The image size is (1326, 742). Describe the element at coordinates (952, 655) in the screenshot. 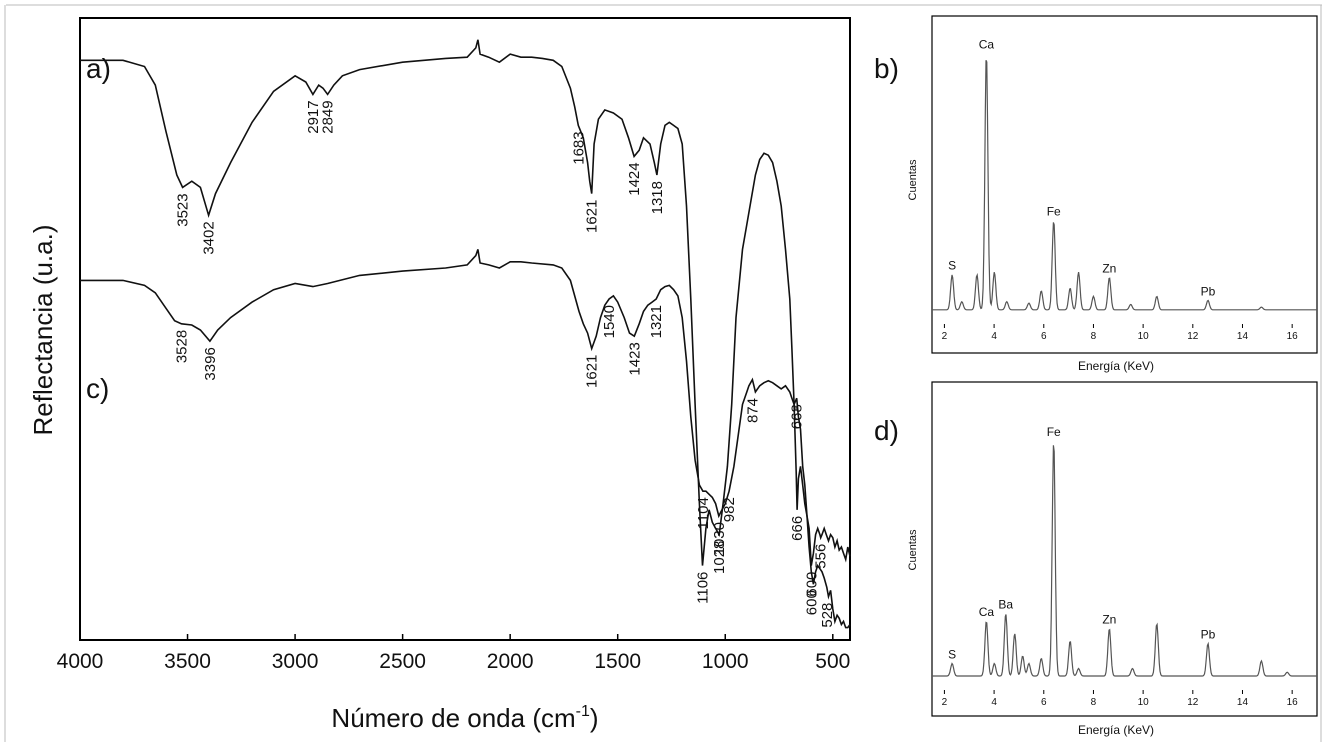

I see `edx-d-element-label: S` at that location.